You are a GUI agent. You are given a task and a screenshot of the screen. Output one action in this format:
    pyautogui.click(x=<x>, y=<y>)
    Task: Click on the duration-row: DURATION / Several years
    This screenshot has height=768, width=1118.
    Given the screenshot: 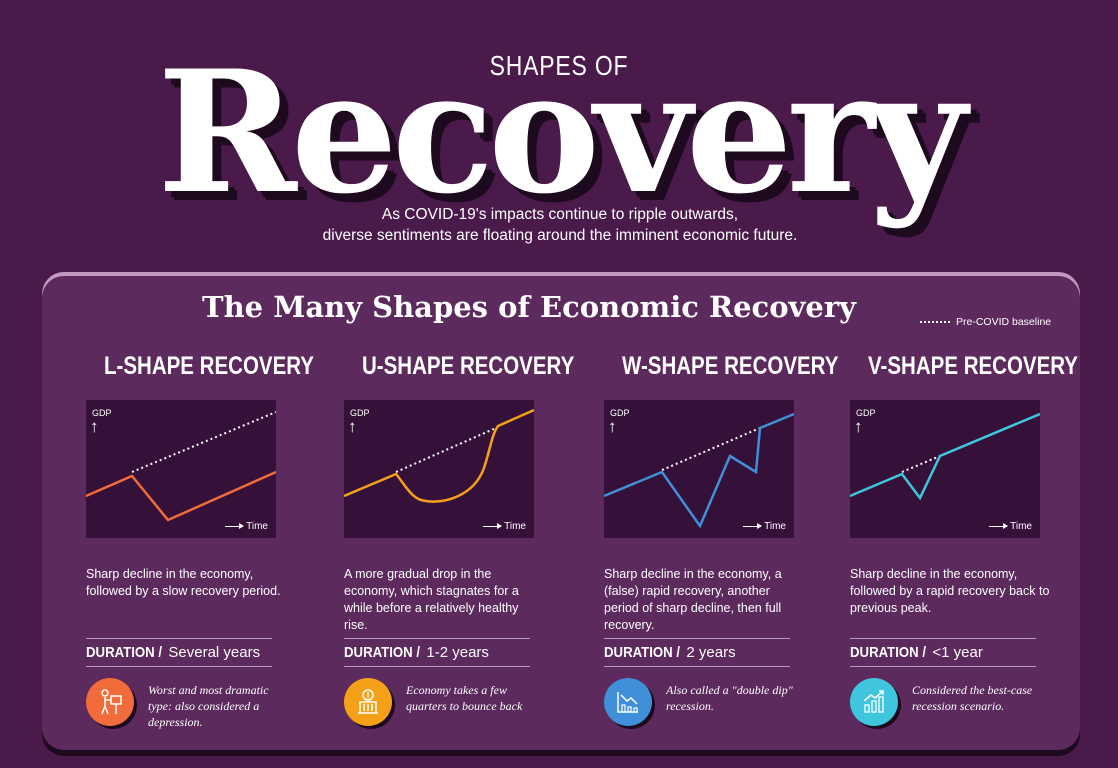 What is the action you would take?
    pyautogui.click(x=179, y=652)
    